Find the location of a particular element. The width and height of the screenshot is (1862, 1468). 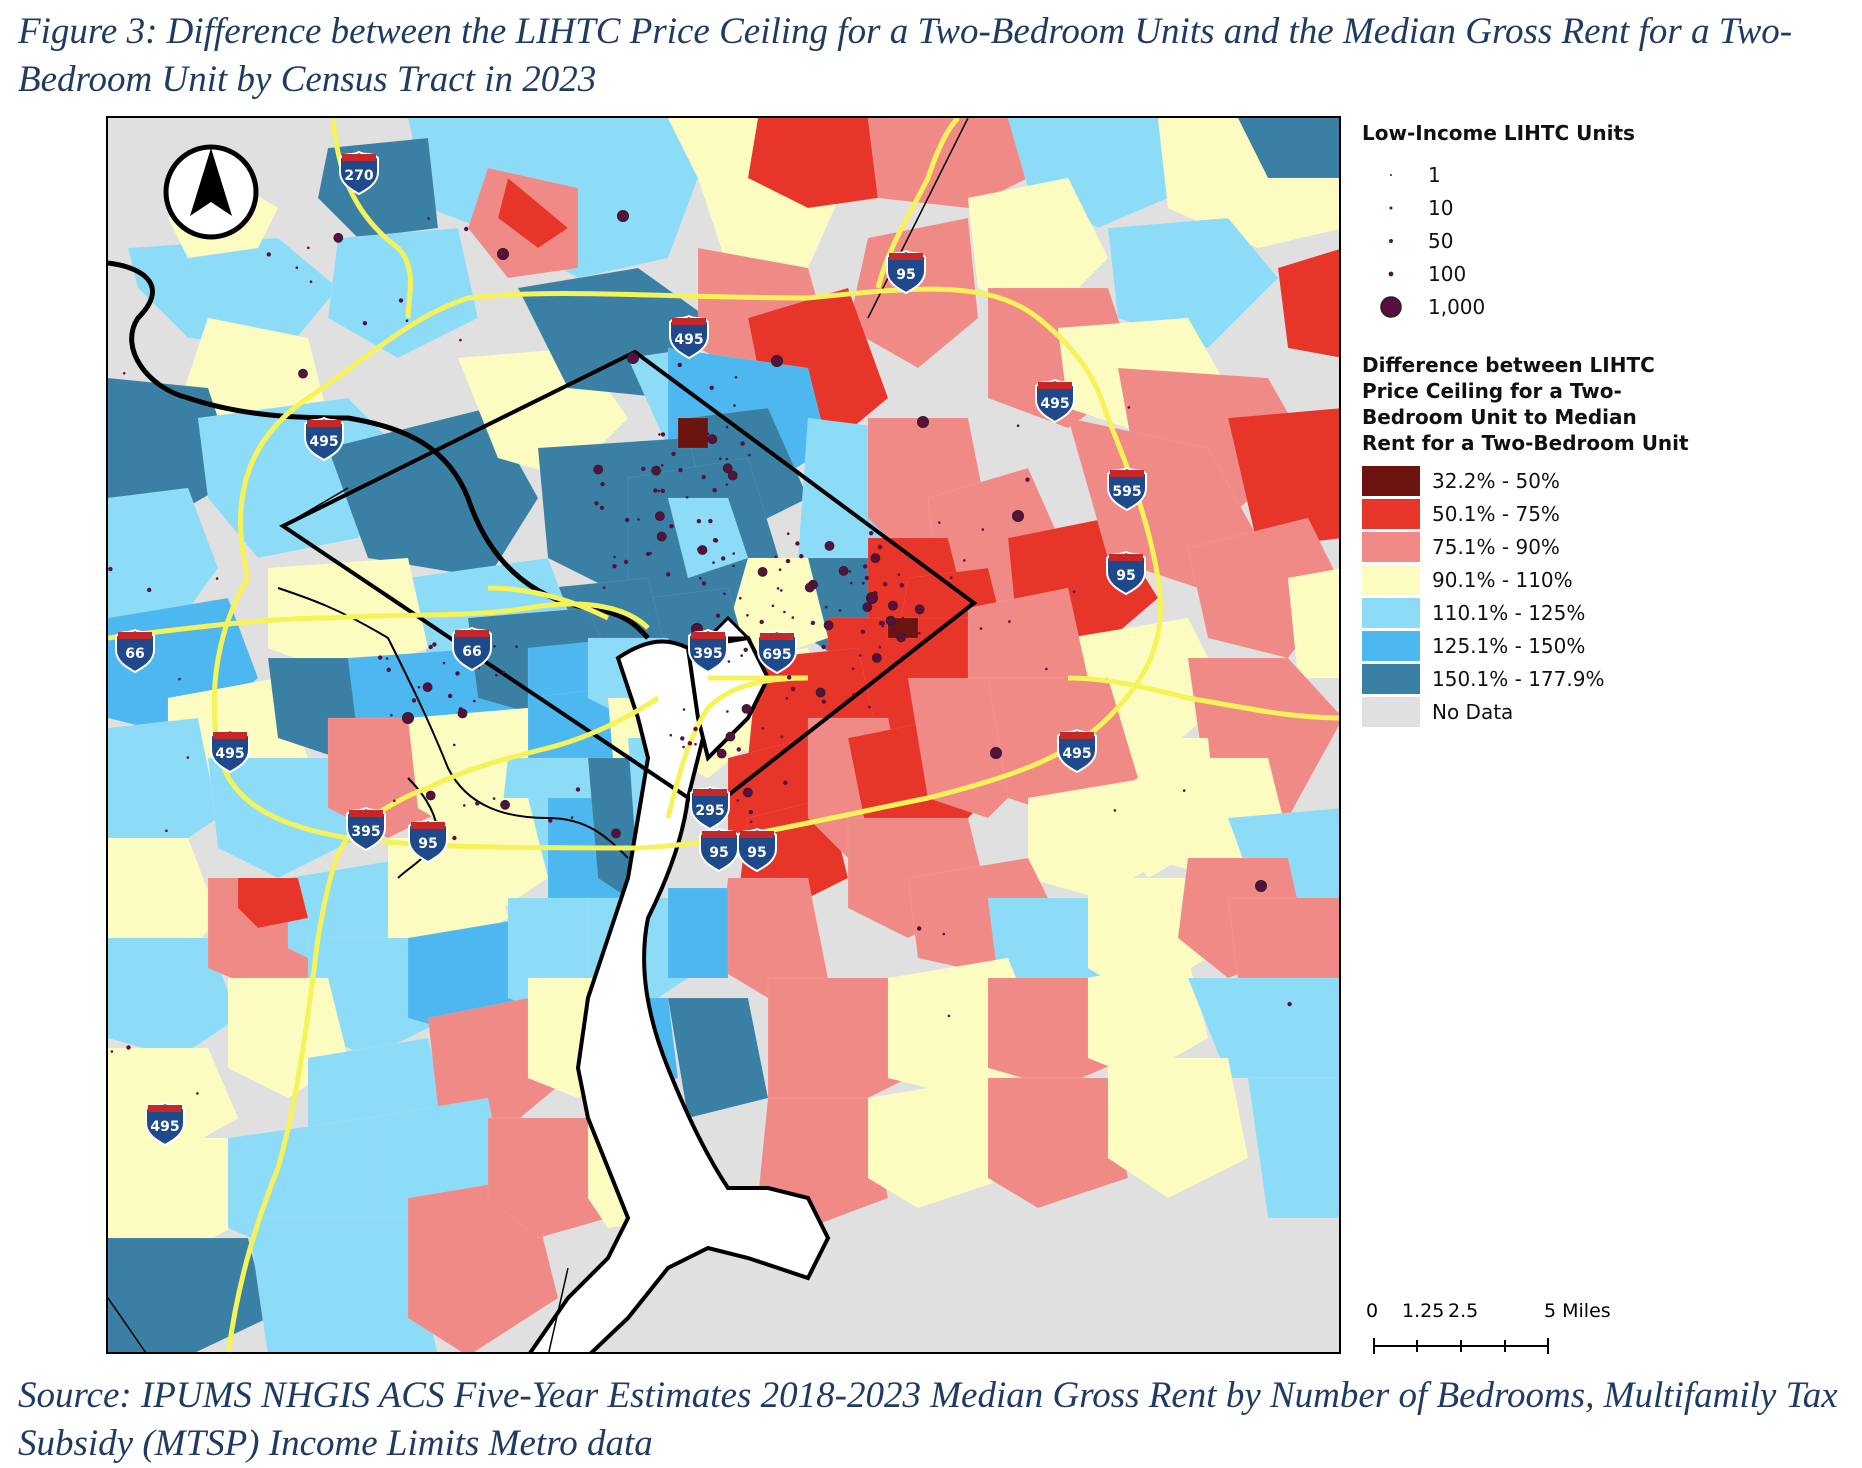

legend-class-label: 32.2% - 50% is located at coordinates (1496, 481).